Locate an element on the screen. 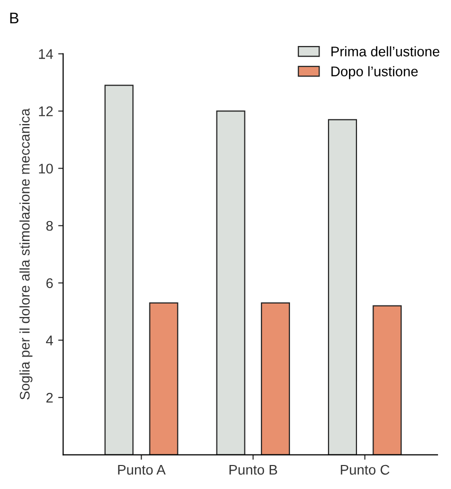 The image size is (451, 489). y-tick-label: 2 is located at coordinates (49, 397).